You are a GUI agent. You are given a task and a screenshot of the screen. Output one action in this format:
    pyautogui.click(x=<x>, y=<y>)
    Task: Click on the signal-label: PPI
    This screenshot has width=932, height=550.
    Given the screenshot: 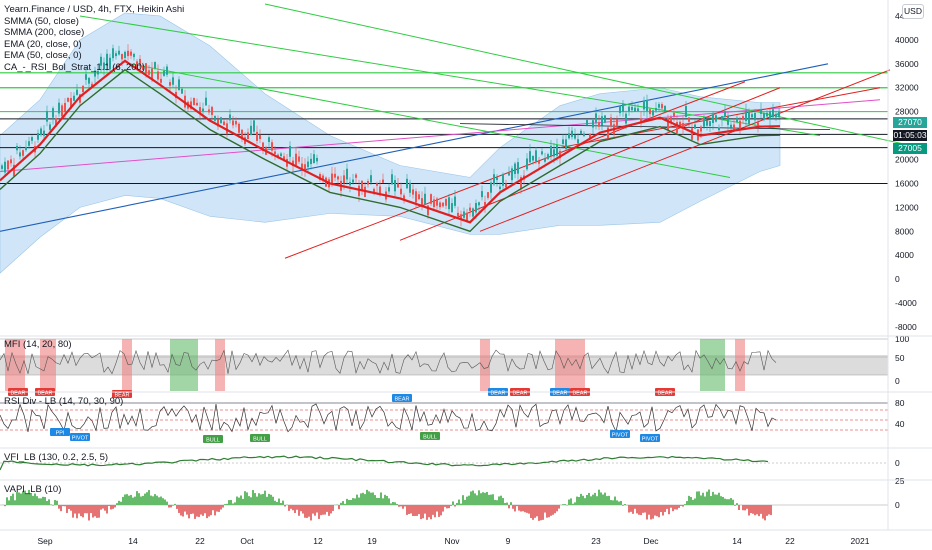 What is the action you would take?
    pyautogui.click(x=60, y=434)
    